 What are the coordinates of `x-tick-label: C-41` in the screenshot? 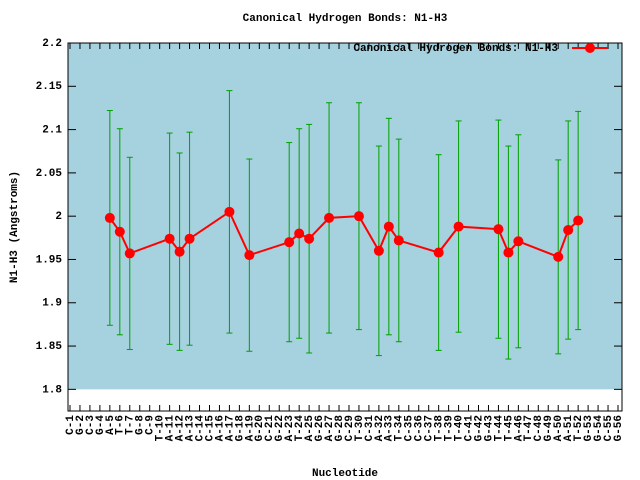 It's located at (469, 428).